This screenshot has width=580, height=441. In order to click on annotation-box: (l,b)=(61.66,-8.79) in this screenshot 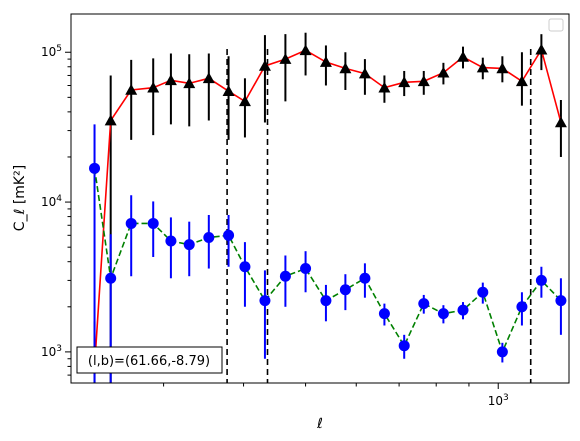, I will do `click(149, 360)`.